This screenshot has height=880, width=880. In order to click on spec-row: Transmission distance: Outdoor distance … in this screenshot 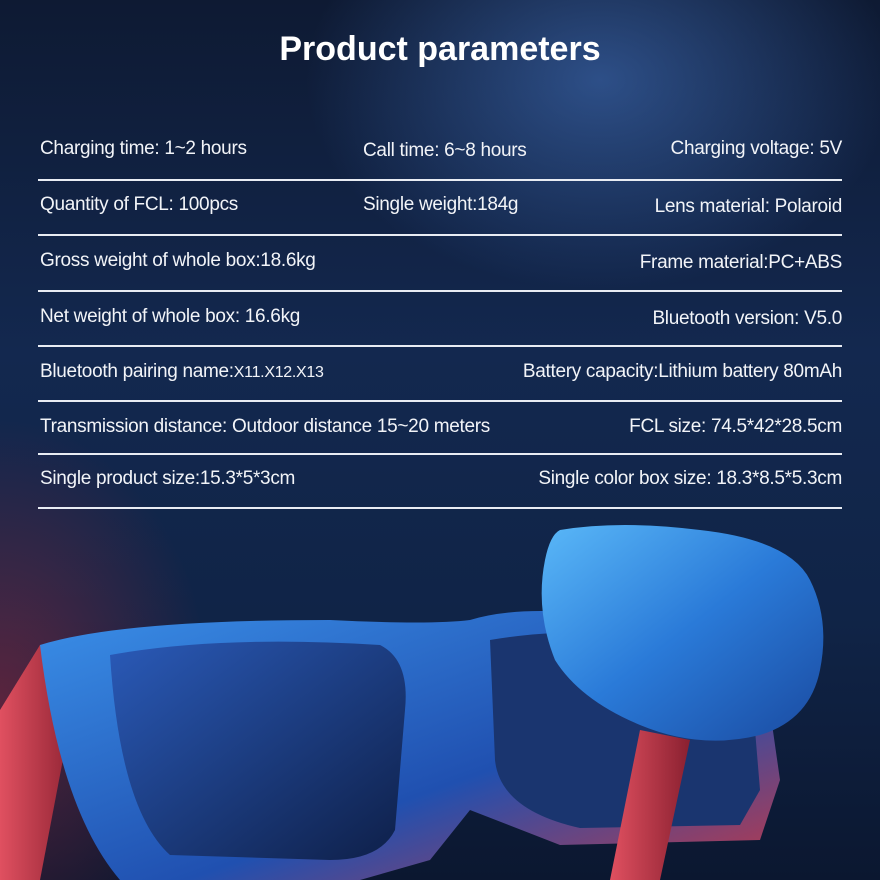, I will do `click(440, 427)`.